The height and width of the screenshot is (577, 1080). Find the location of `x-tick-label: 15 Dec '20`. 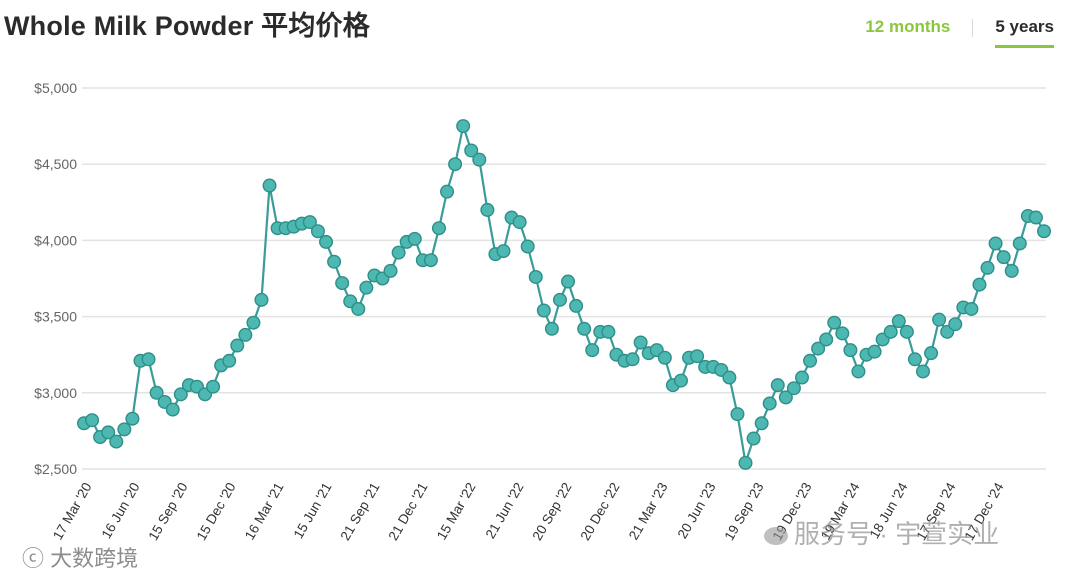

x-tick-label: 15 Dec '20 is located at coordinates (216, 511).